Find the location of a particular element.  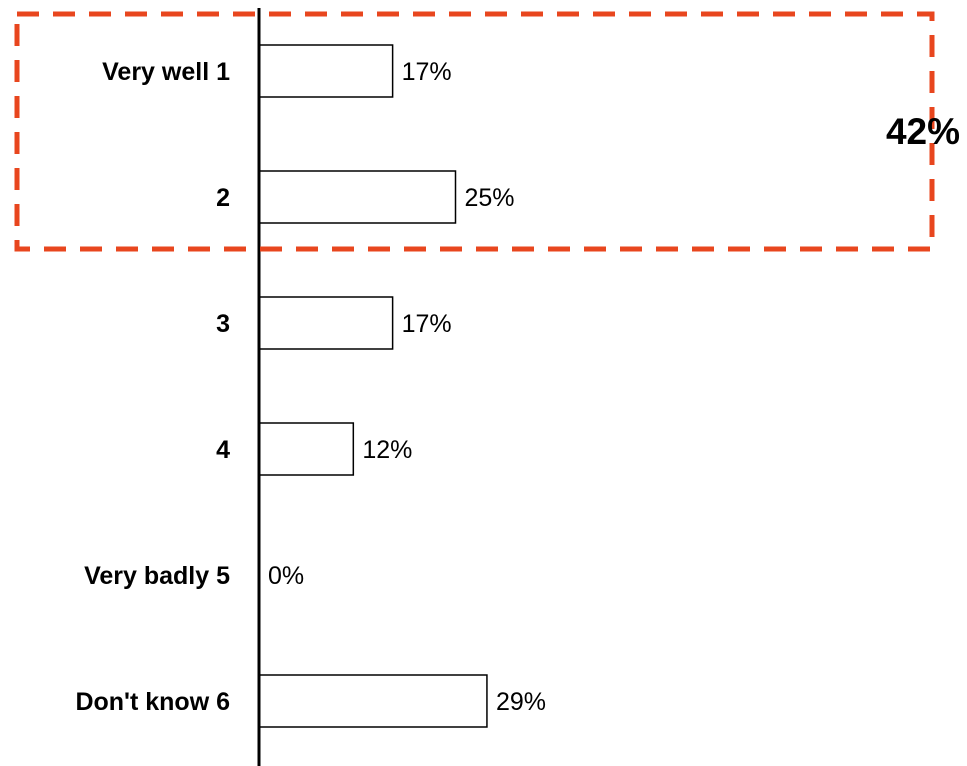

category-label: 4 is located at coordinates (223, 450).